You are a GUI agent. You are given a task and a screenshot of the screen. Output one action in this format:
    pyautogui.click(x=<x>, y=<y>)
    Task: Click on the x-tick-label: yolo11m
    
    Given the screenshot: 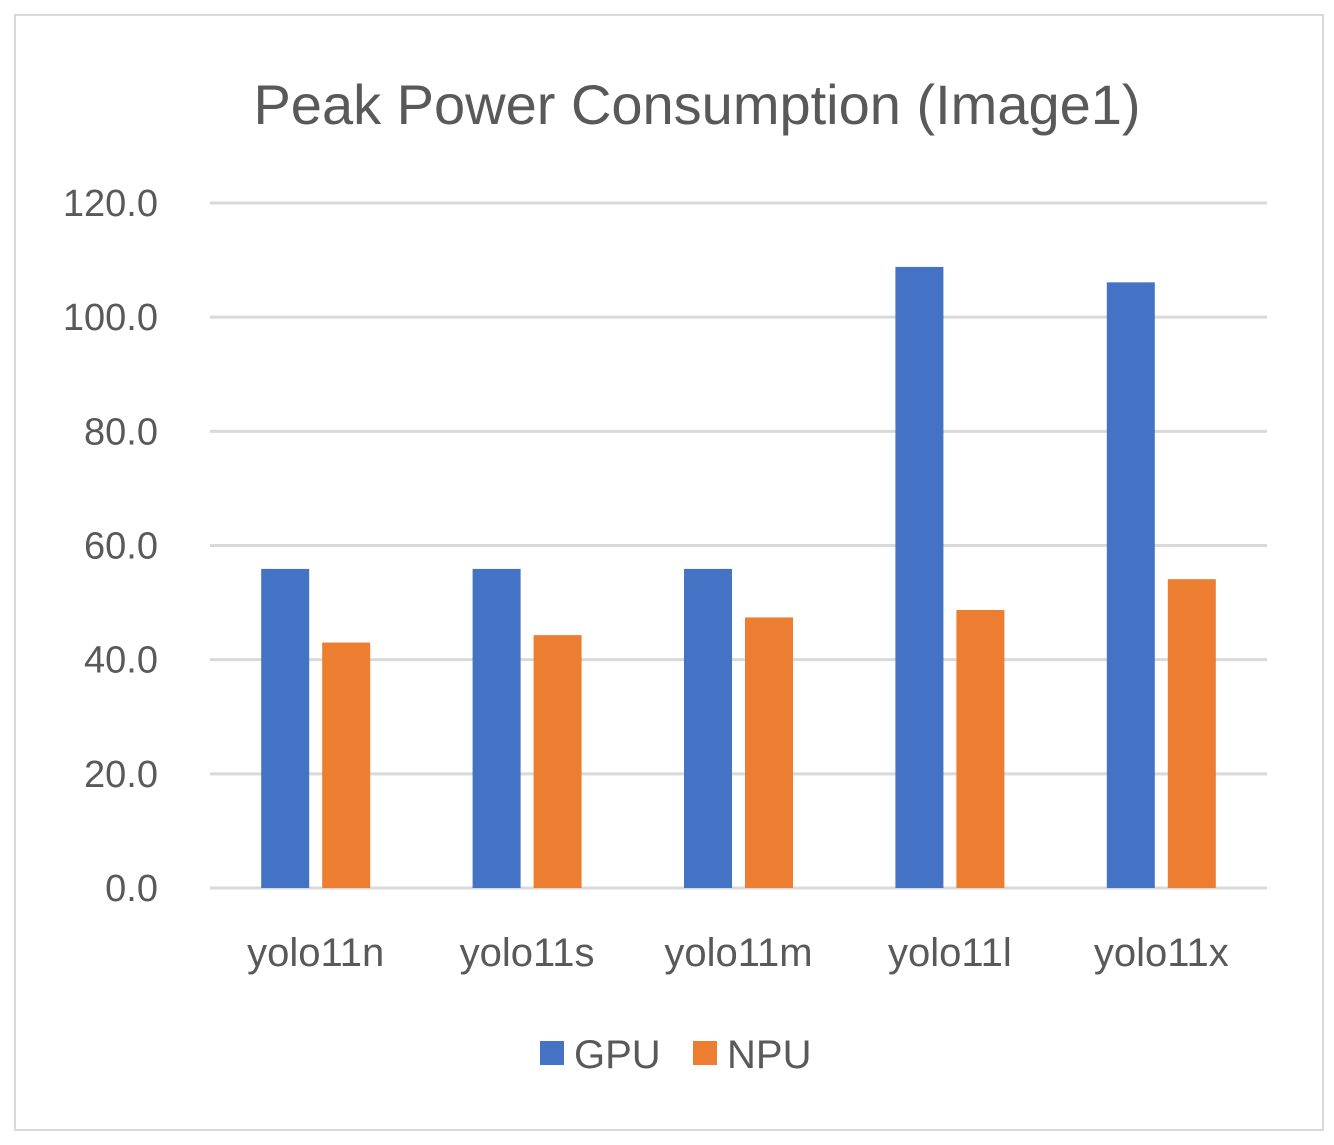 What is the action you would take?
    pyautogui.click(x=738, y=953)
    